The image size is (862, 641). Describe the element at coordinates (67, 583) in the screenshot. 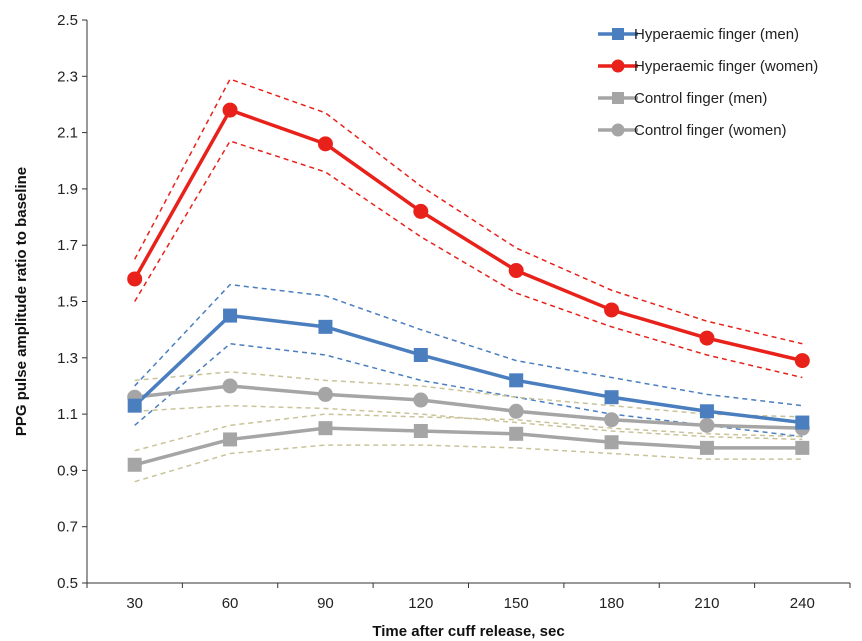

I see `y-tick-label: 0.5` at that location.